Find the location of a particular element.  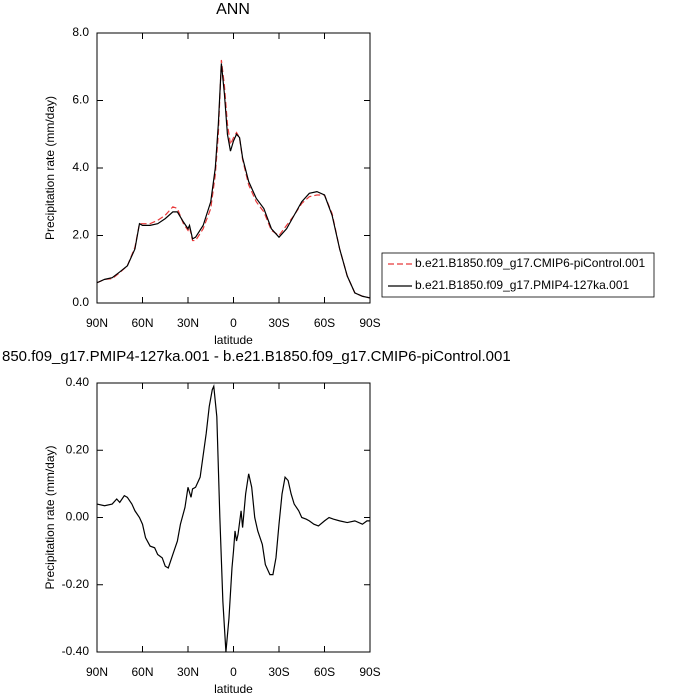

y-tick-label: 0.00 is located at coordinates (78, 517).